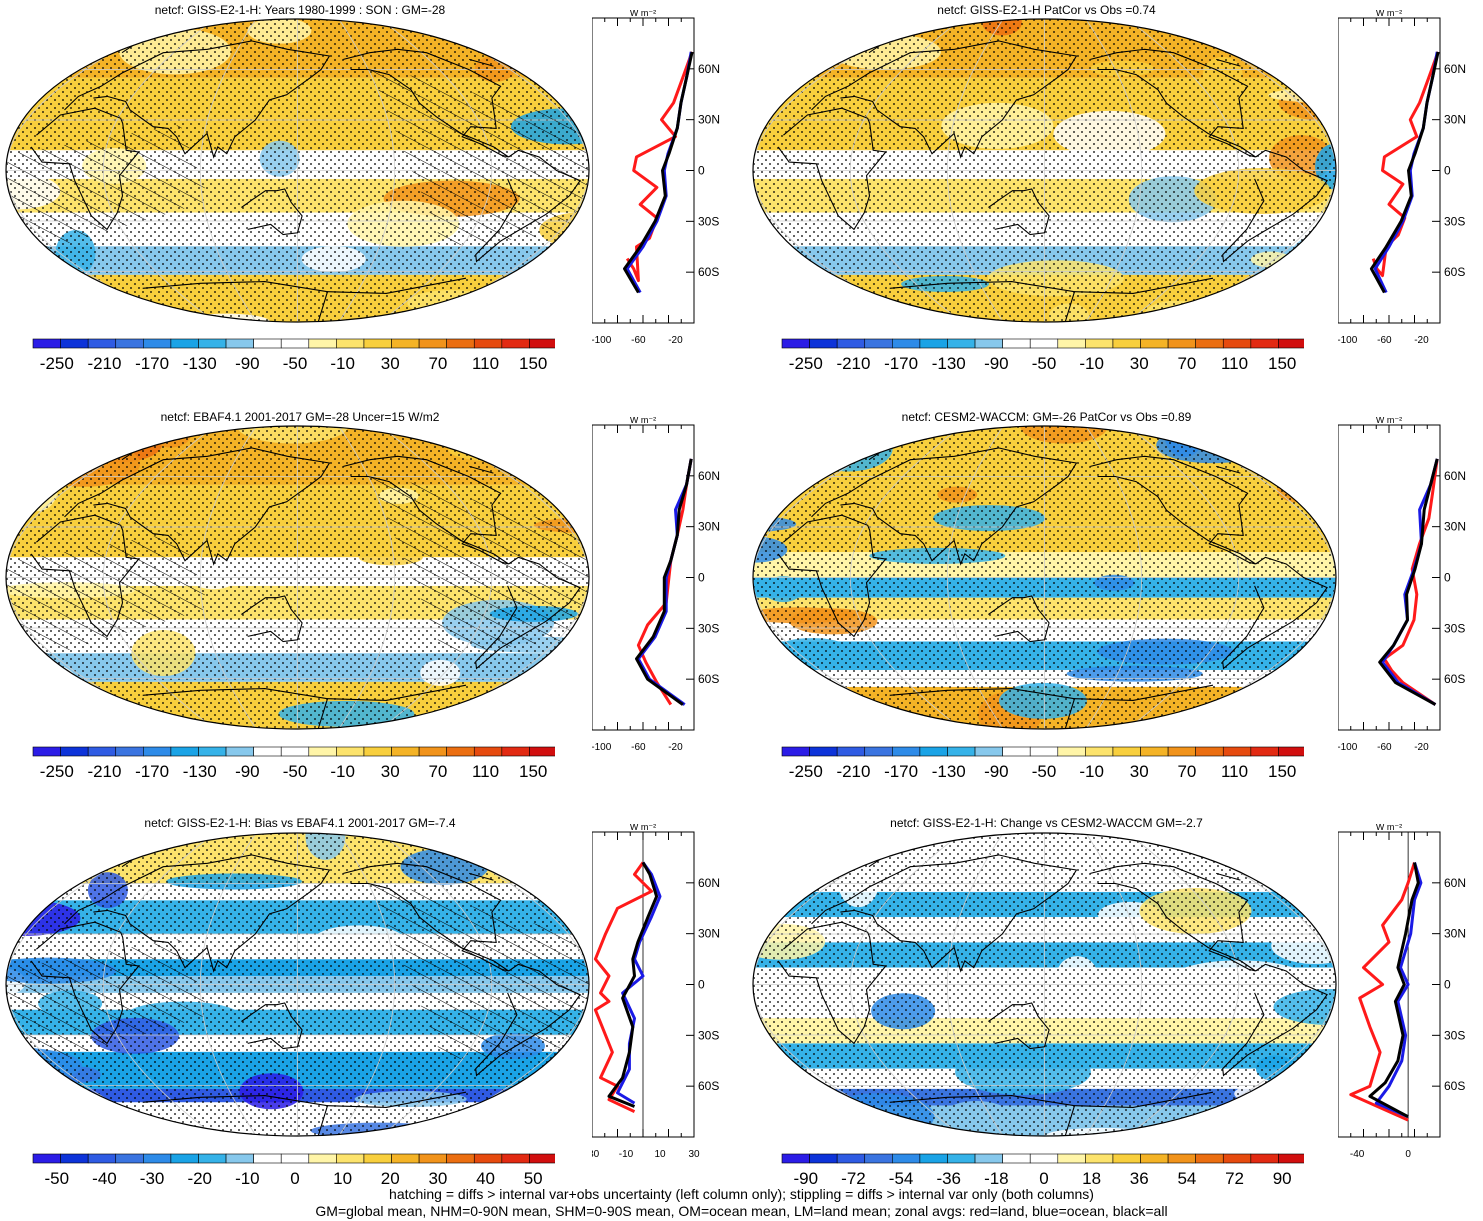 This screenshot has width=1483, height=1221. Describe the element at coordinates (643, 14) in the screenshot. I see `profile-unit: W m⁻²` at that location.